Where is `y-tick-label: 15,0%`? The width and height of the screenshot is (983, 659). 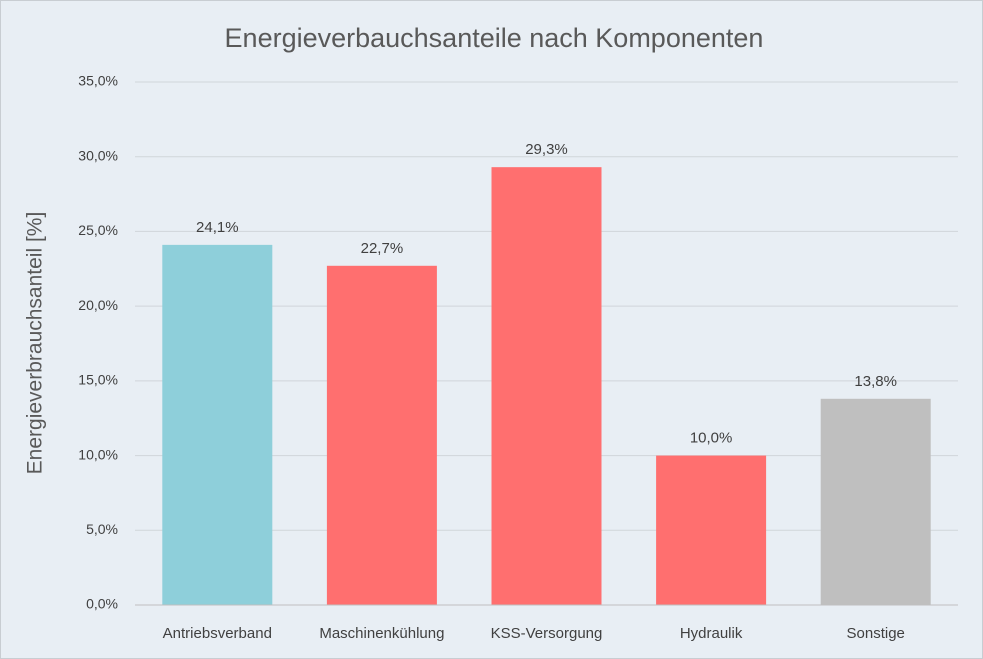 y-tick-label: 15,0% is located at coordinates (98, 380).